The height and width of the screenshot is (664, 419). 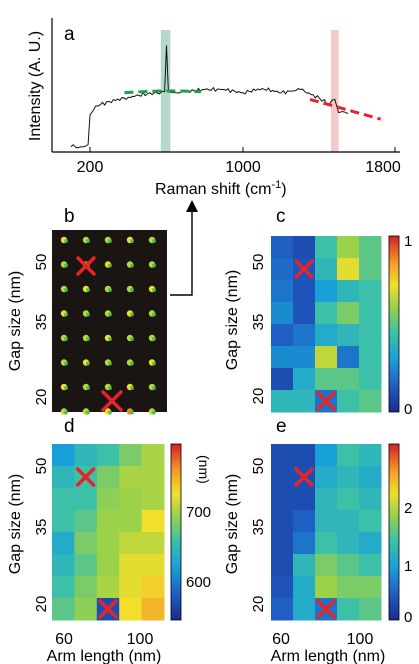 What do you see at coordinates (221, 188) in the screenshot?
I see `a-x-axis-label: Raman shift (cm-1)` at bounding box center [221, 188].